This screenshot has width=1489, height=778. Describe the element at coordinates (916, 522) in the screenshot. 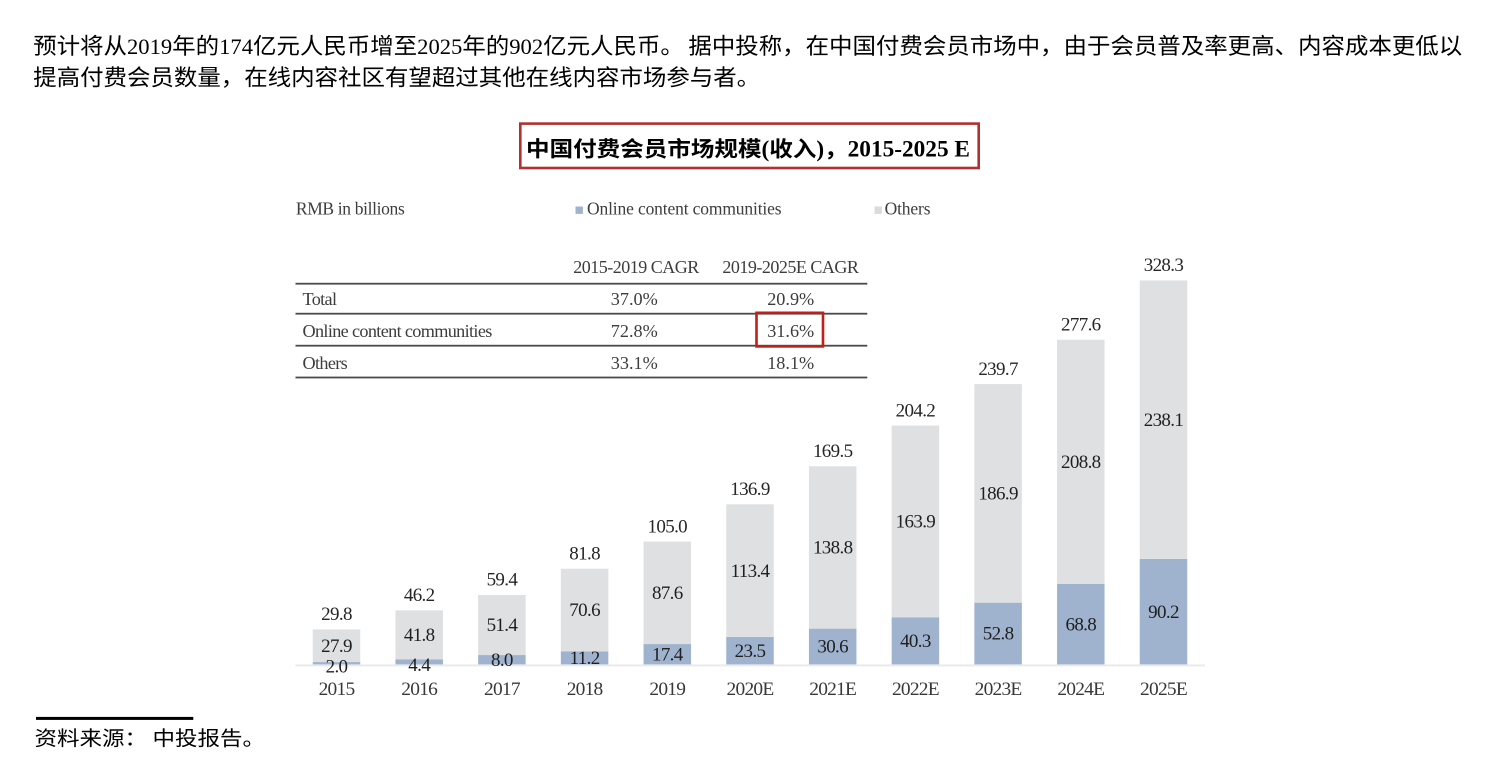

I see `svg-text: 163.9` at that location.